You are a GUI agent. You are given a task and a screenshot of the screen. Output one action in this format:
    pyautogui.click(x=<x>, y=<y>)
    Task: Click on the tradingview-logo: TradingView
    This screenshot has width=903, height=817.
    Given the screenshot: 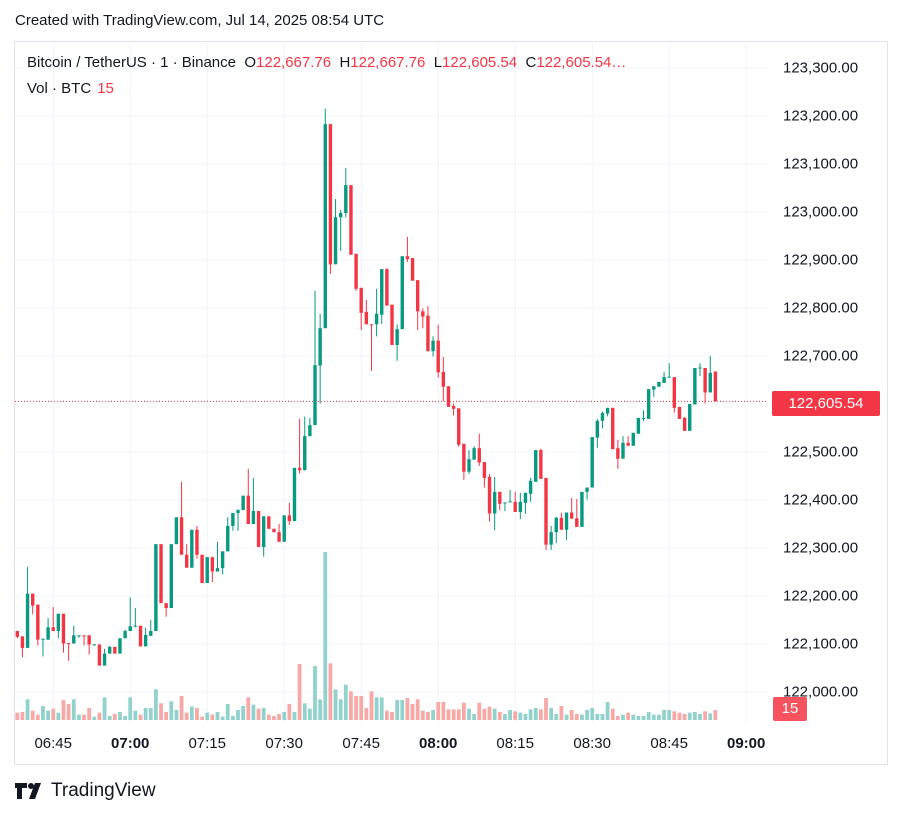 What is the action you would take?
    pyautogui.click(x=85, y=791)
    